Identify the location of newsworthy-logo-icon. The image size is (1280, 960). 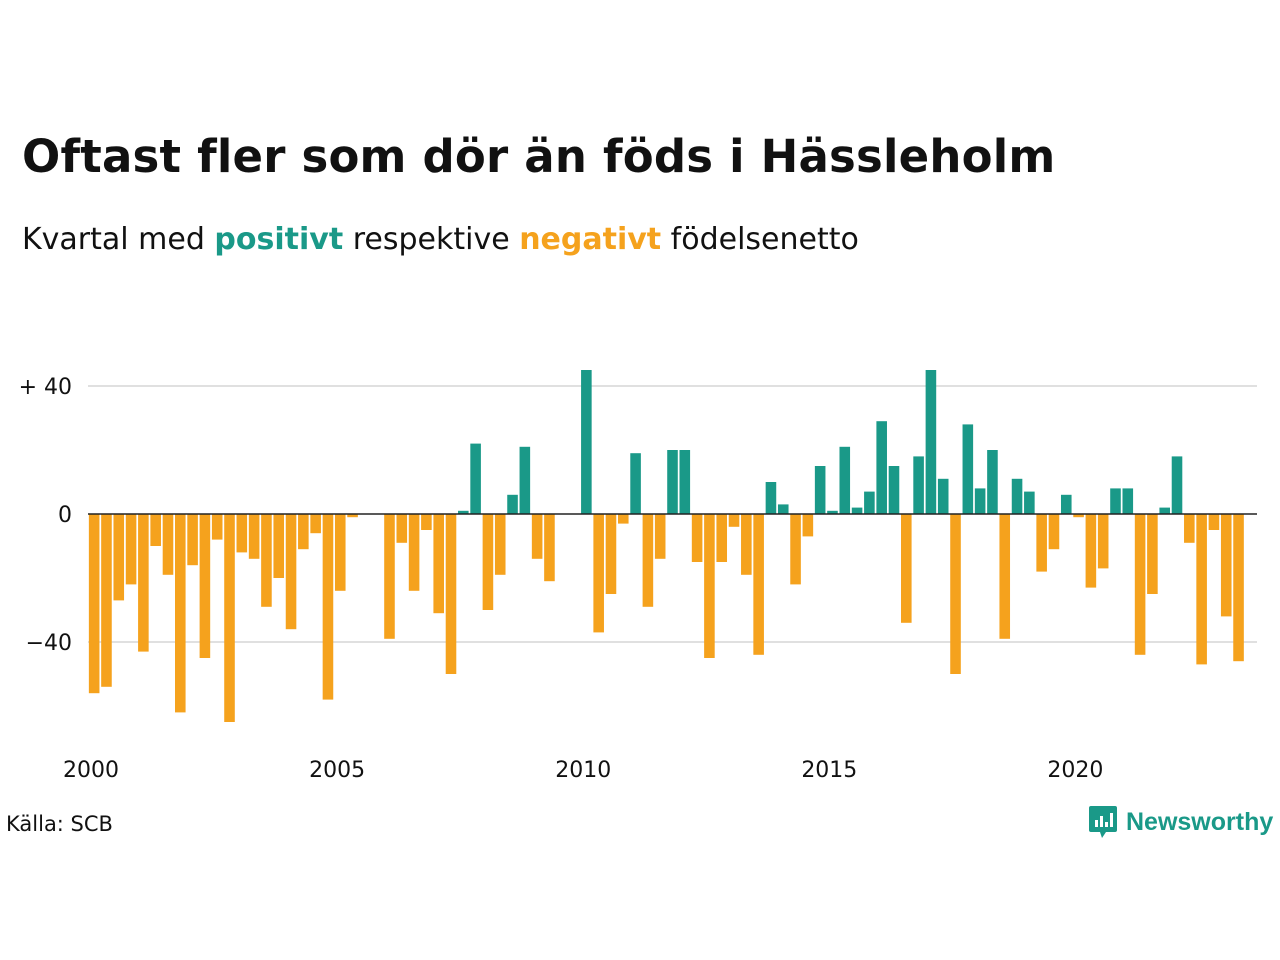
(1103, 822).